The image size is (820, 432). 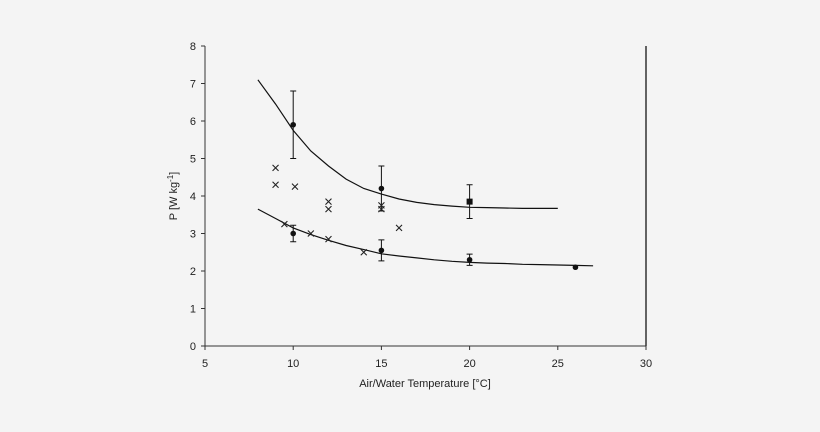 I want to click on y-axis-title: P [W kg-1], so click(x=173, y=196).